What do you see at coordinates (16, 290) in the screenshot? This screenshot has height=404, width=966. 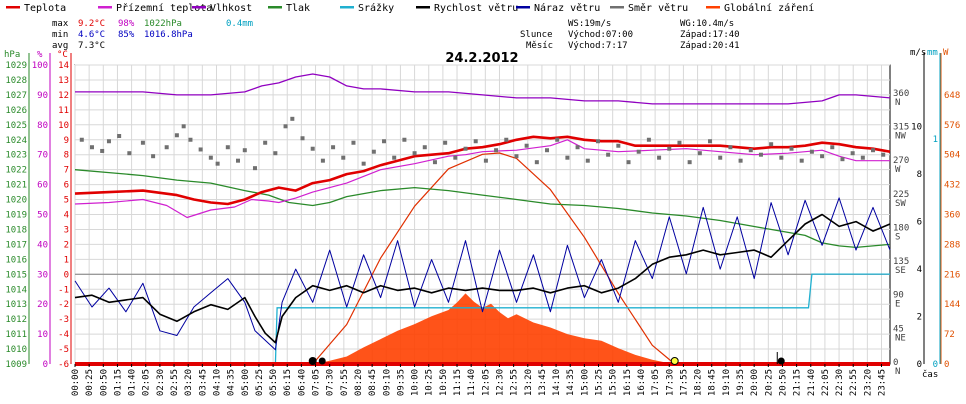 I see `tick-pressure: 1014` at bounding box center [16, 290].